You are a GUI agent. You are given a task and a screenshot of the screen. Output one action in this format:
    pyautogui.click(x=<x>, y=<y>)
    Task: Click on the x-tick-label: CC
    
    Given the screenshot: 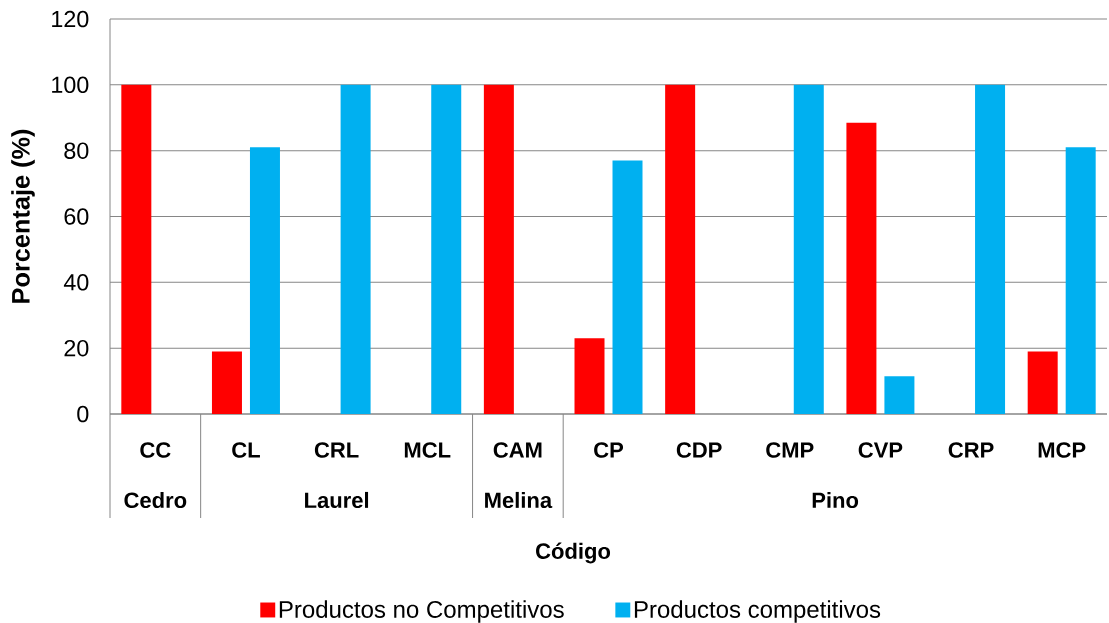 What is the action you would take?
    pyautogui.click(x=155, y=450)
    